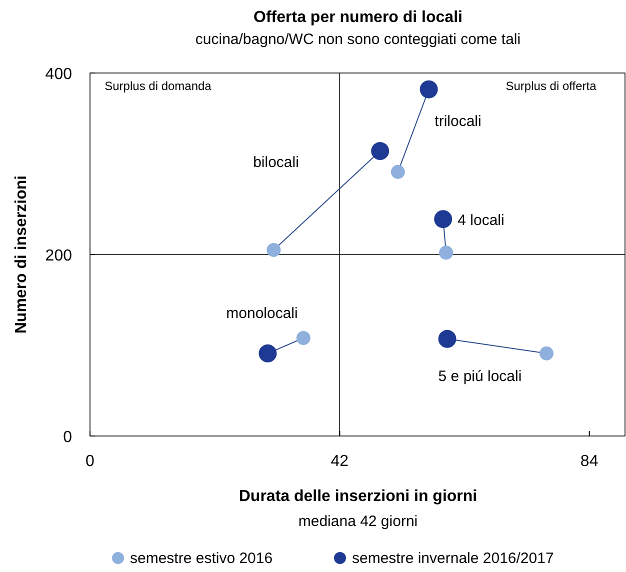  What do you see at coordinates (358, 39) in the screenshot?
I see `chart-subtitle: cucina/bagno/WC non sono conteggiati come tali` at bounding box center [358, 39].